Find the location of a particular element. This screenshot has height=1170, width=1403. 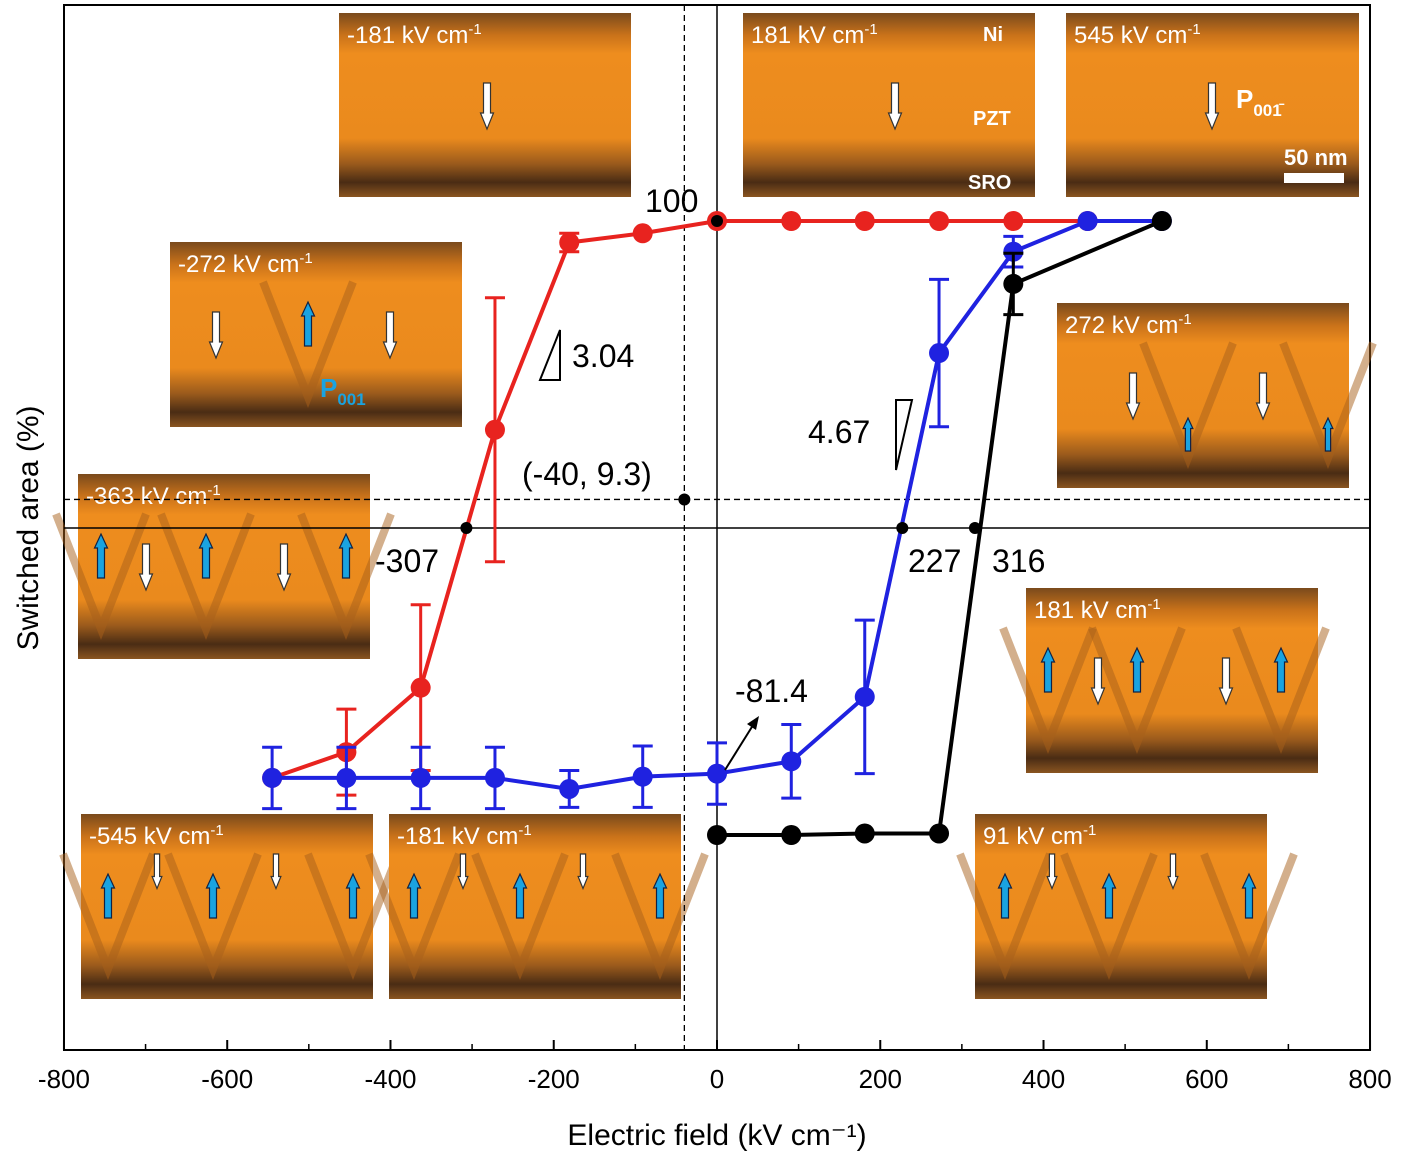

tem-image is located at coordinates (889, 105).